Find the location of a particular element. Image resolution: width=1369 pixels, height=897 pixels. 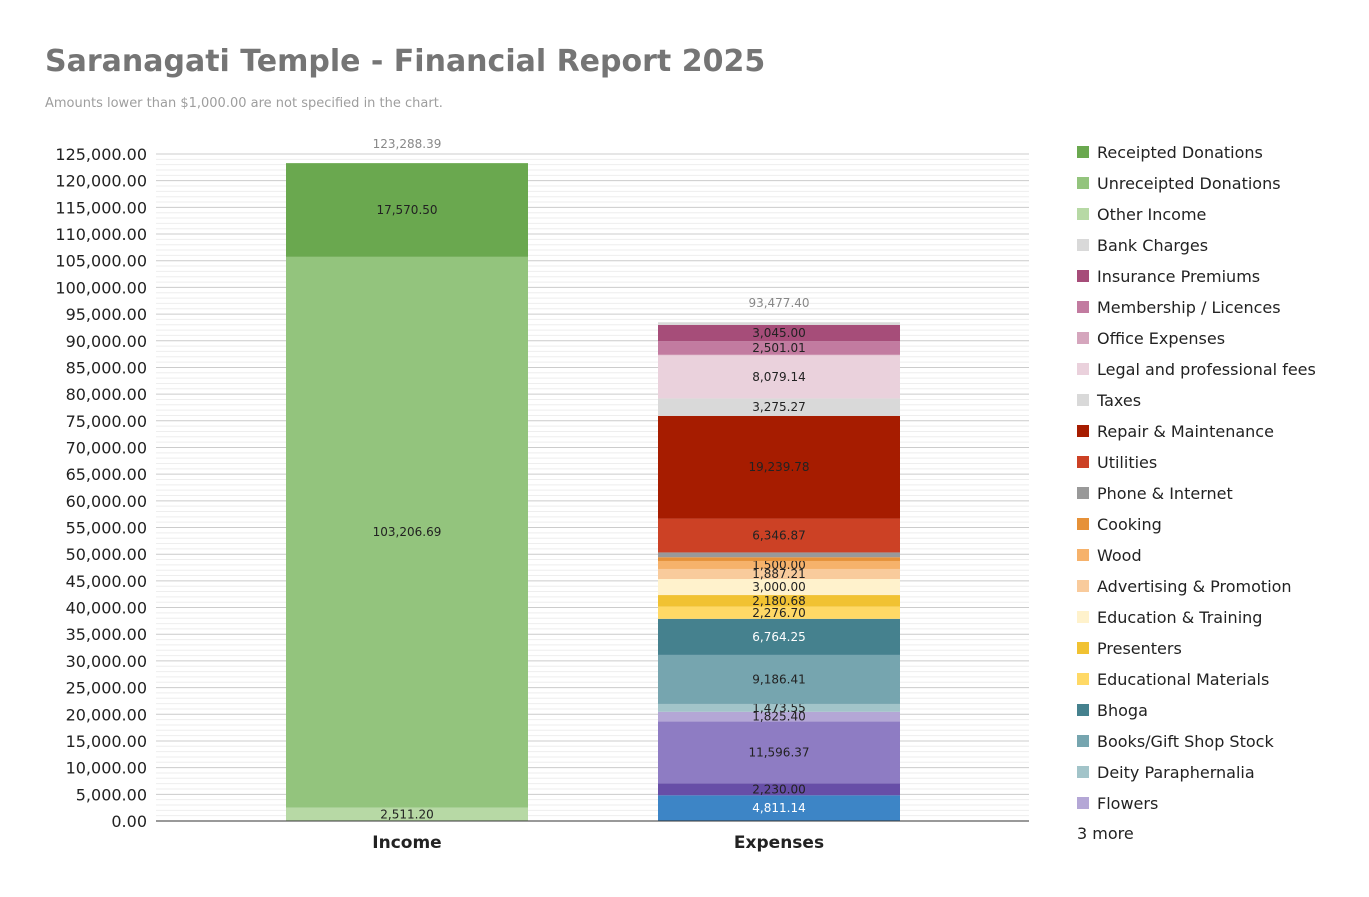

y-tick-label: 30,000.00 is located at coordinates (106, 661).